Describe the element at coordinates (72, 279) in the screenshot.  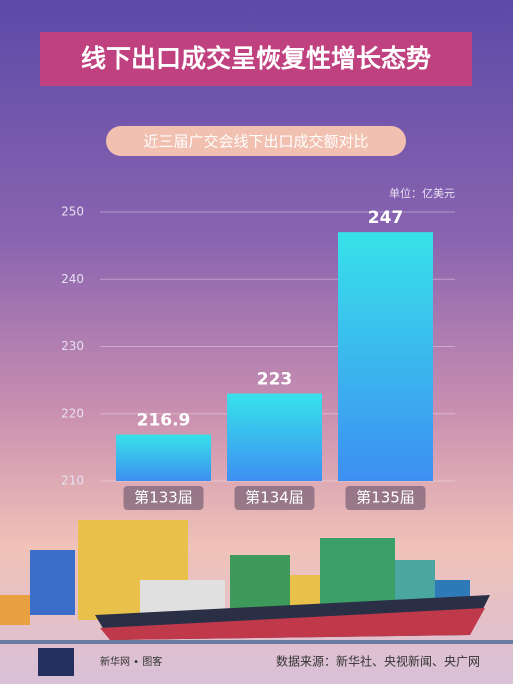
I see `y-tick-label: 240` at that location.